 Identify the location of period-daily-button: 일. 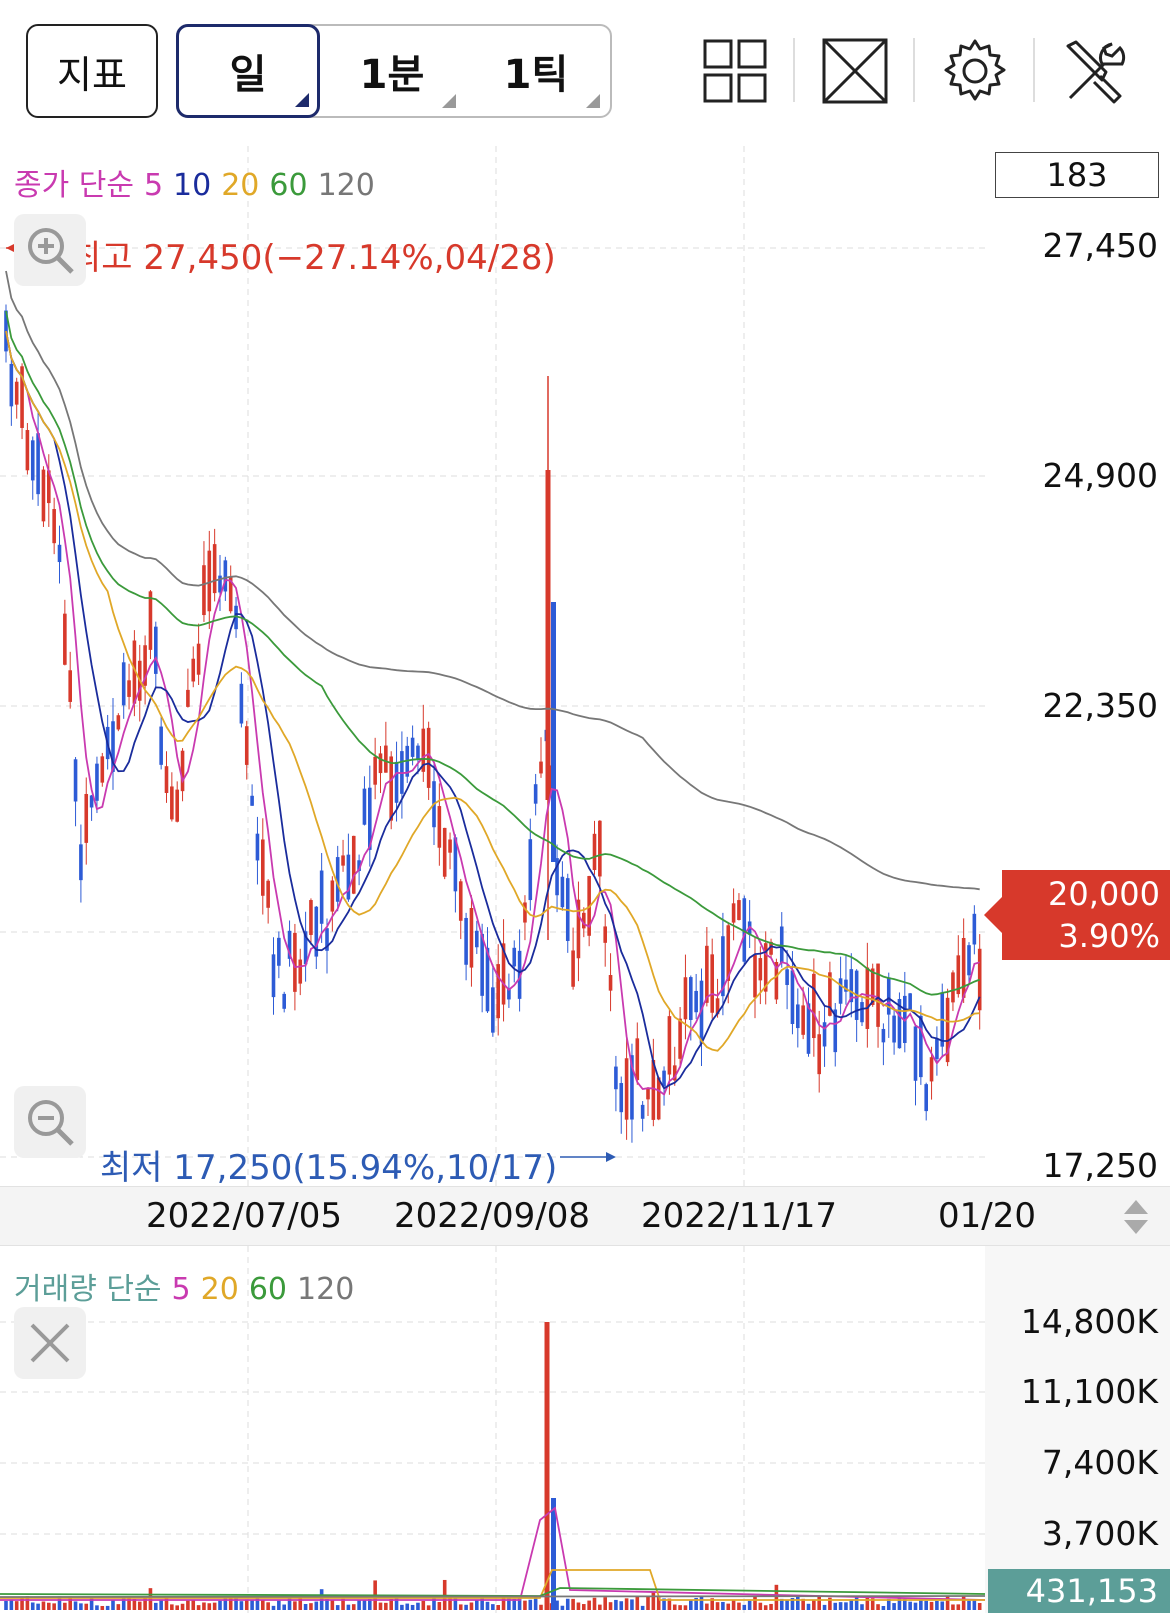
(248, 71).